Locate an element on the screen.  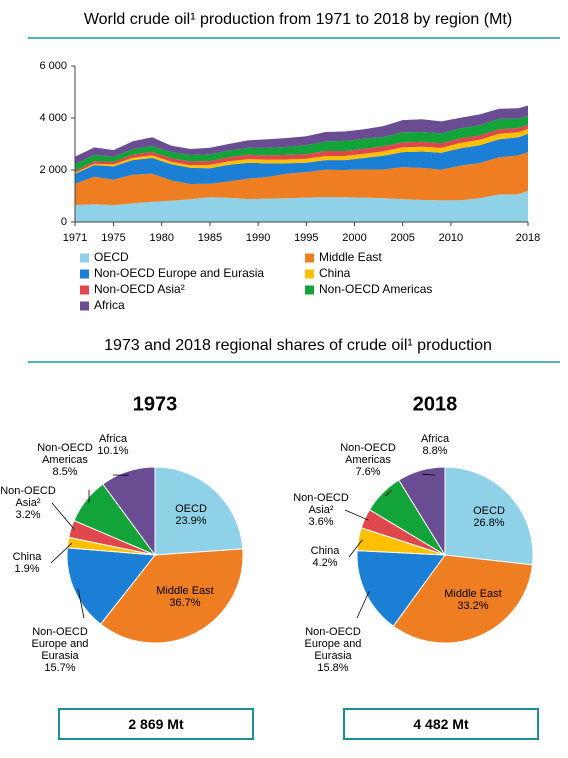
legend-label: OECD is located at coordinates (111, 257).